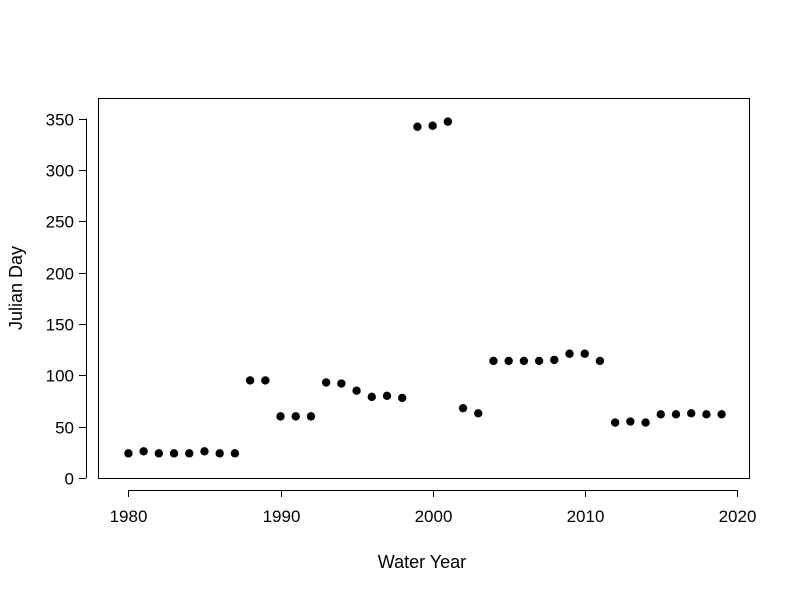 This screenshot has width=800, height=600. Describe the element at coordinates (282, 516) in the screenshot. I see `x-tick-label: 1990` at that location.